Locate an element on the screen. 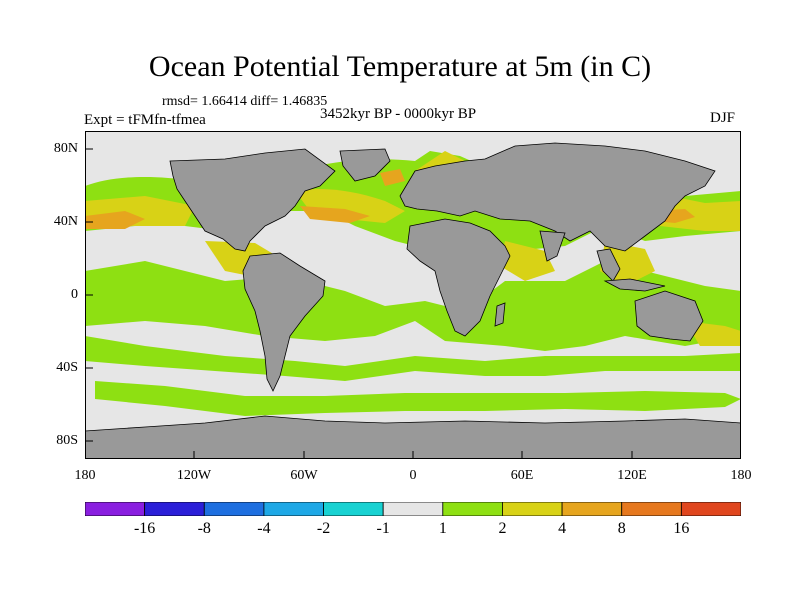  legend-label: -8 is located at coordinates (204, 528).